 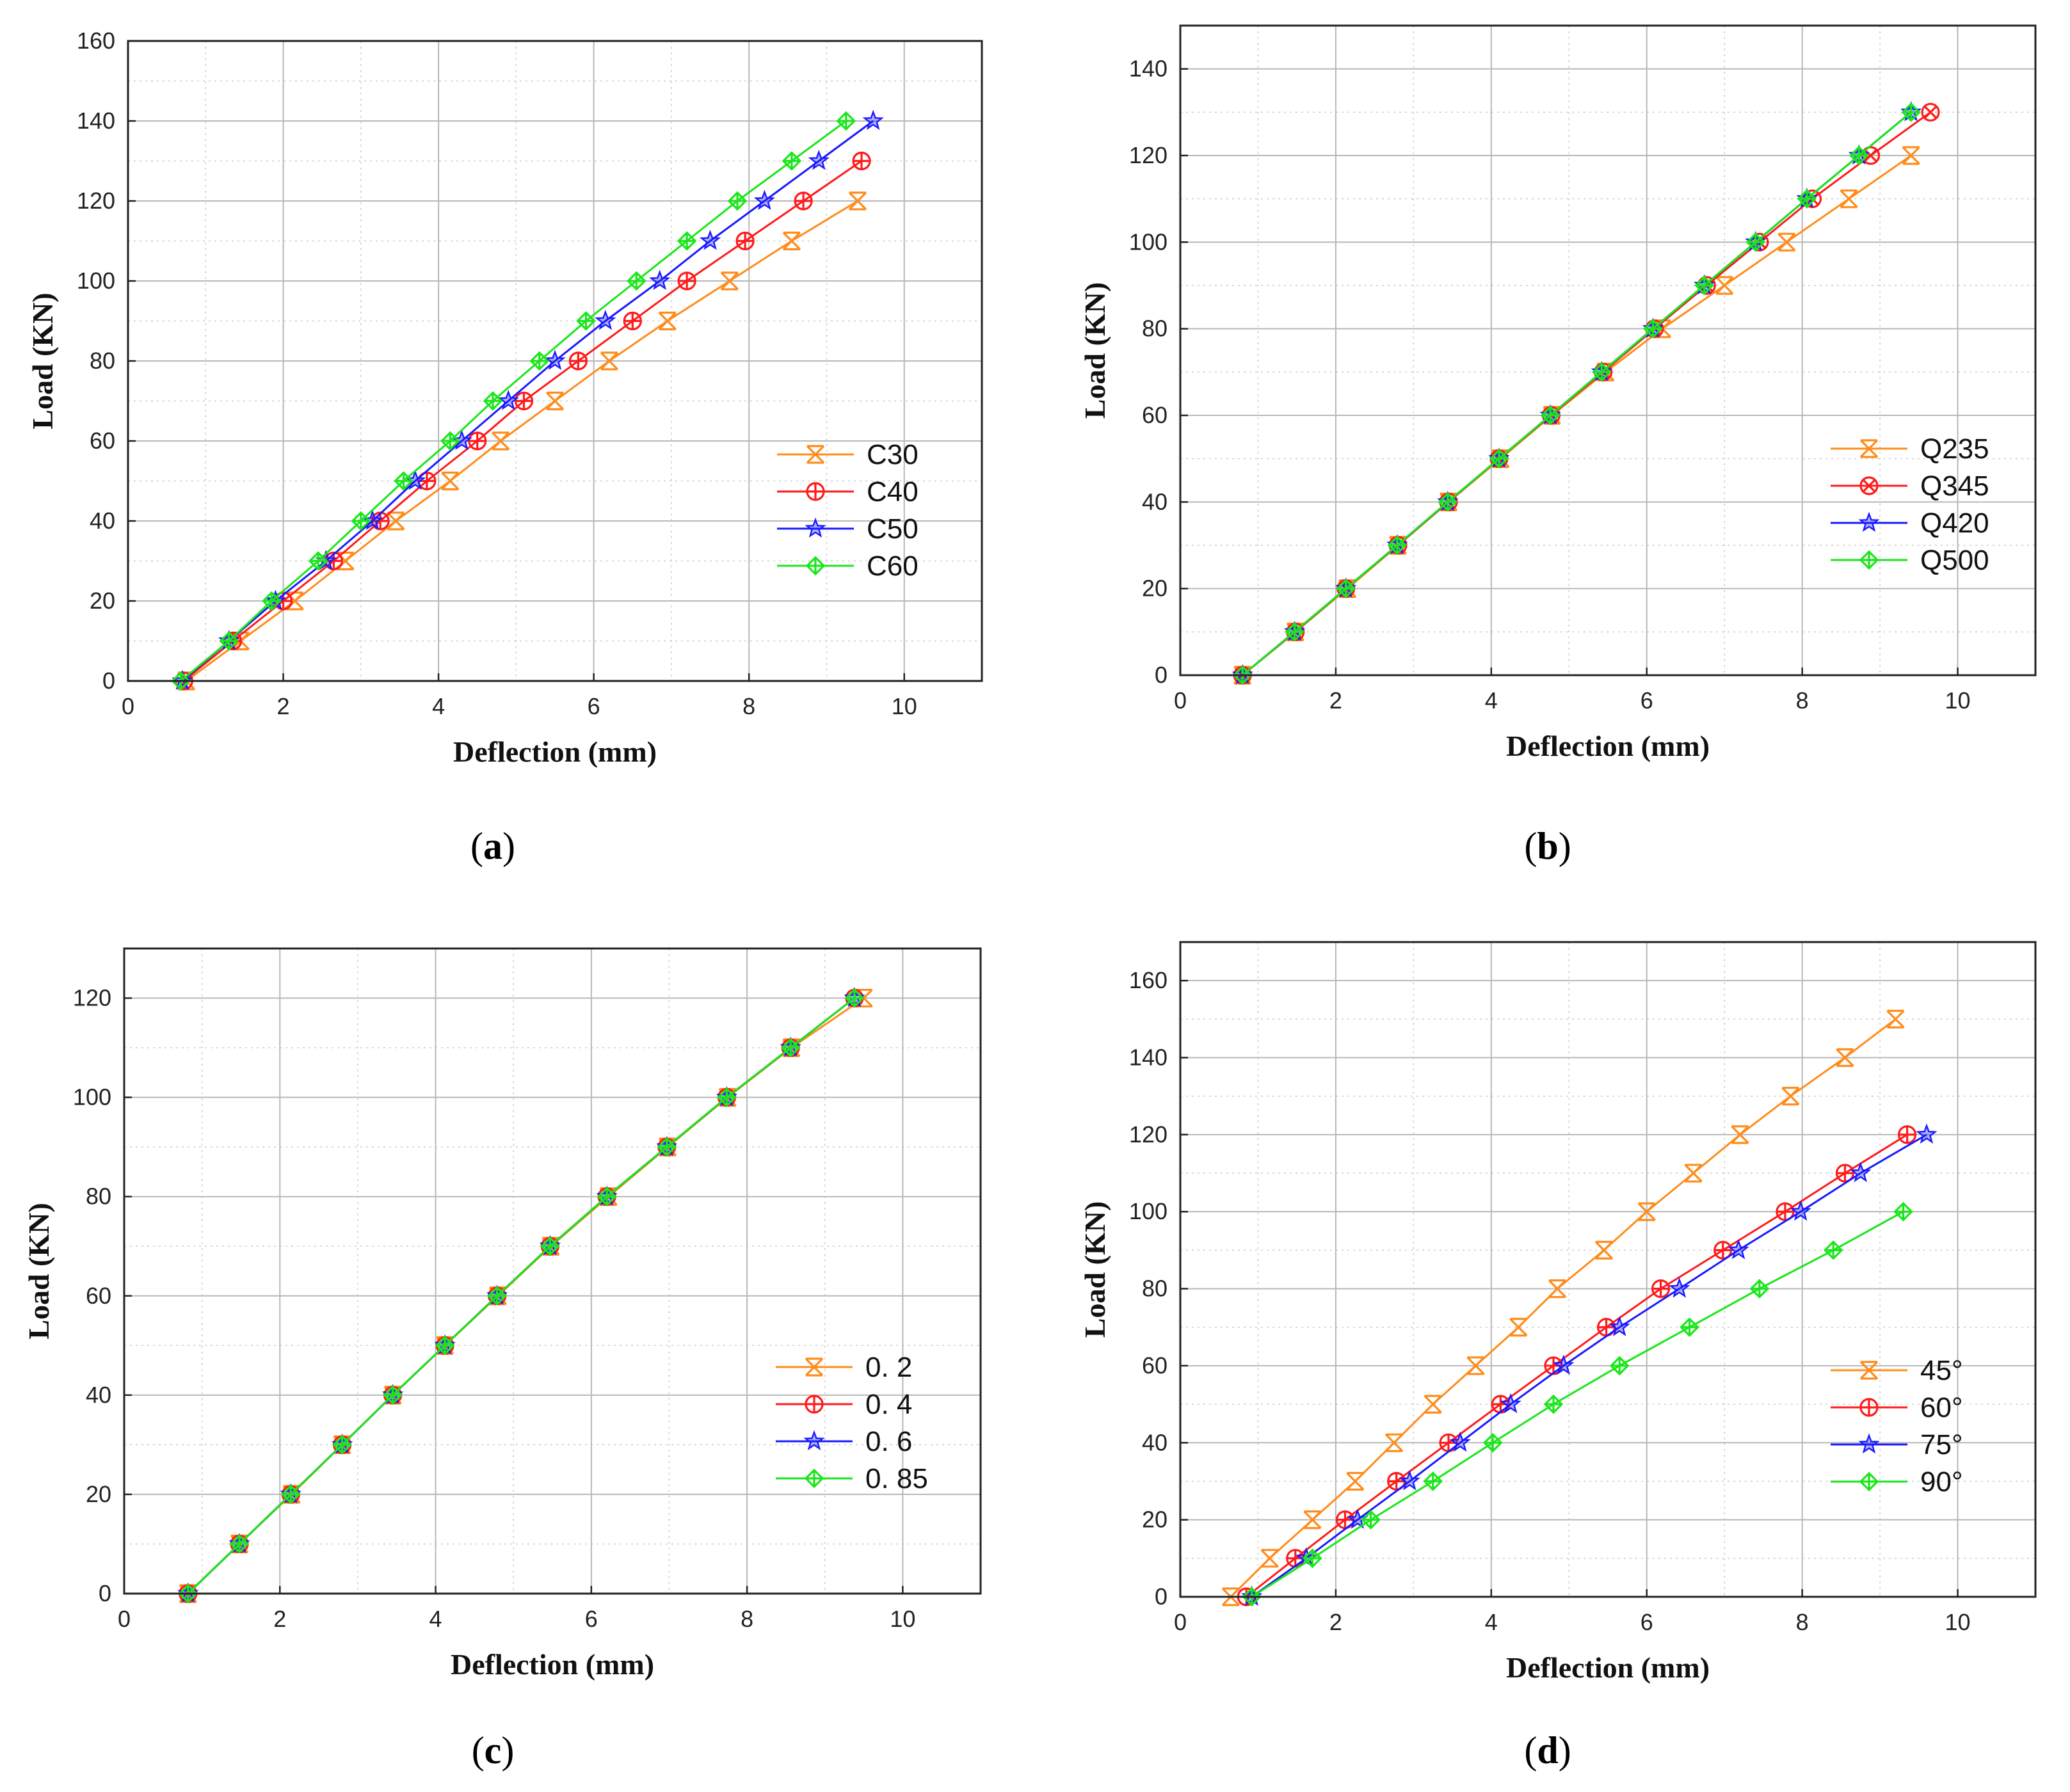 I want to click on y-tick-label: 80, so click(x=1154, y=1289).